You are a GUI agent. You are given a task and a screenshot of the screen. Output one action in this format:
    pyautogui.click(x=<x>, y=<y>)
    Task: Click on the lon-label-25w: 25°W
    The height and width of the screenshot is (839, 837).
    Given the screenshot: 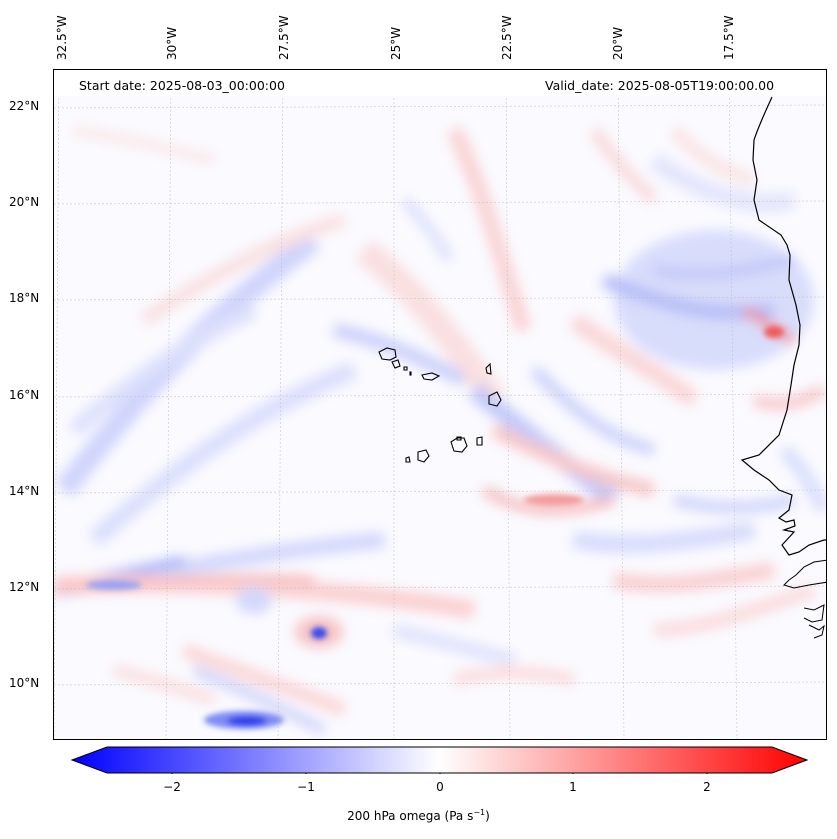 What is the action you would take?
    pyautogui.click(x=396, y=43)
    